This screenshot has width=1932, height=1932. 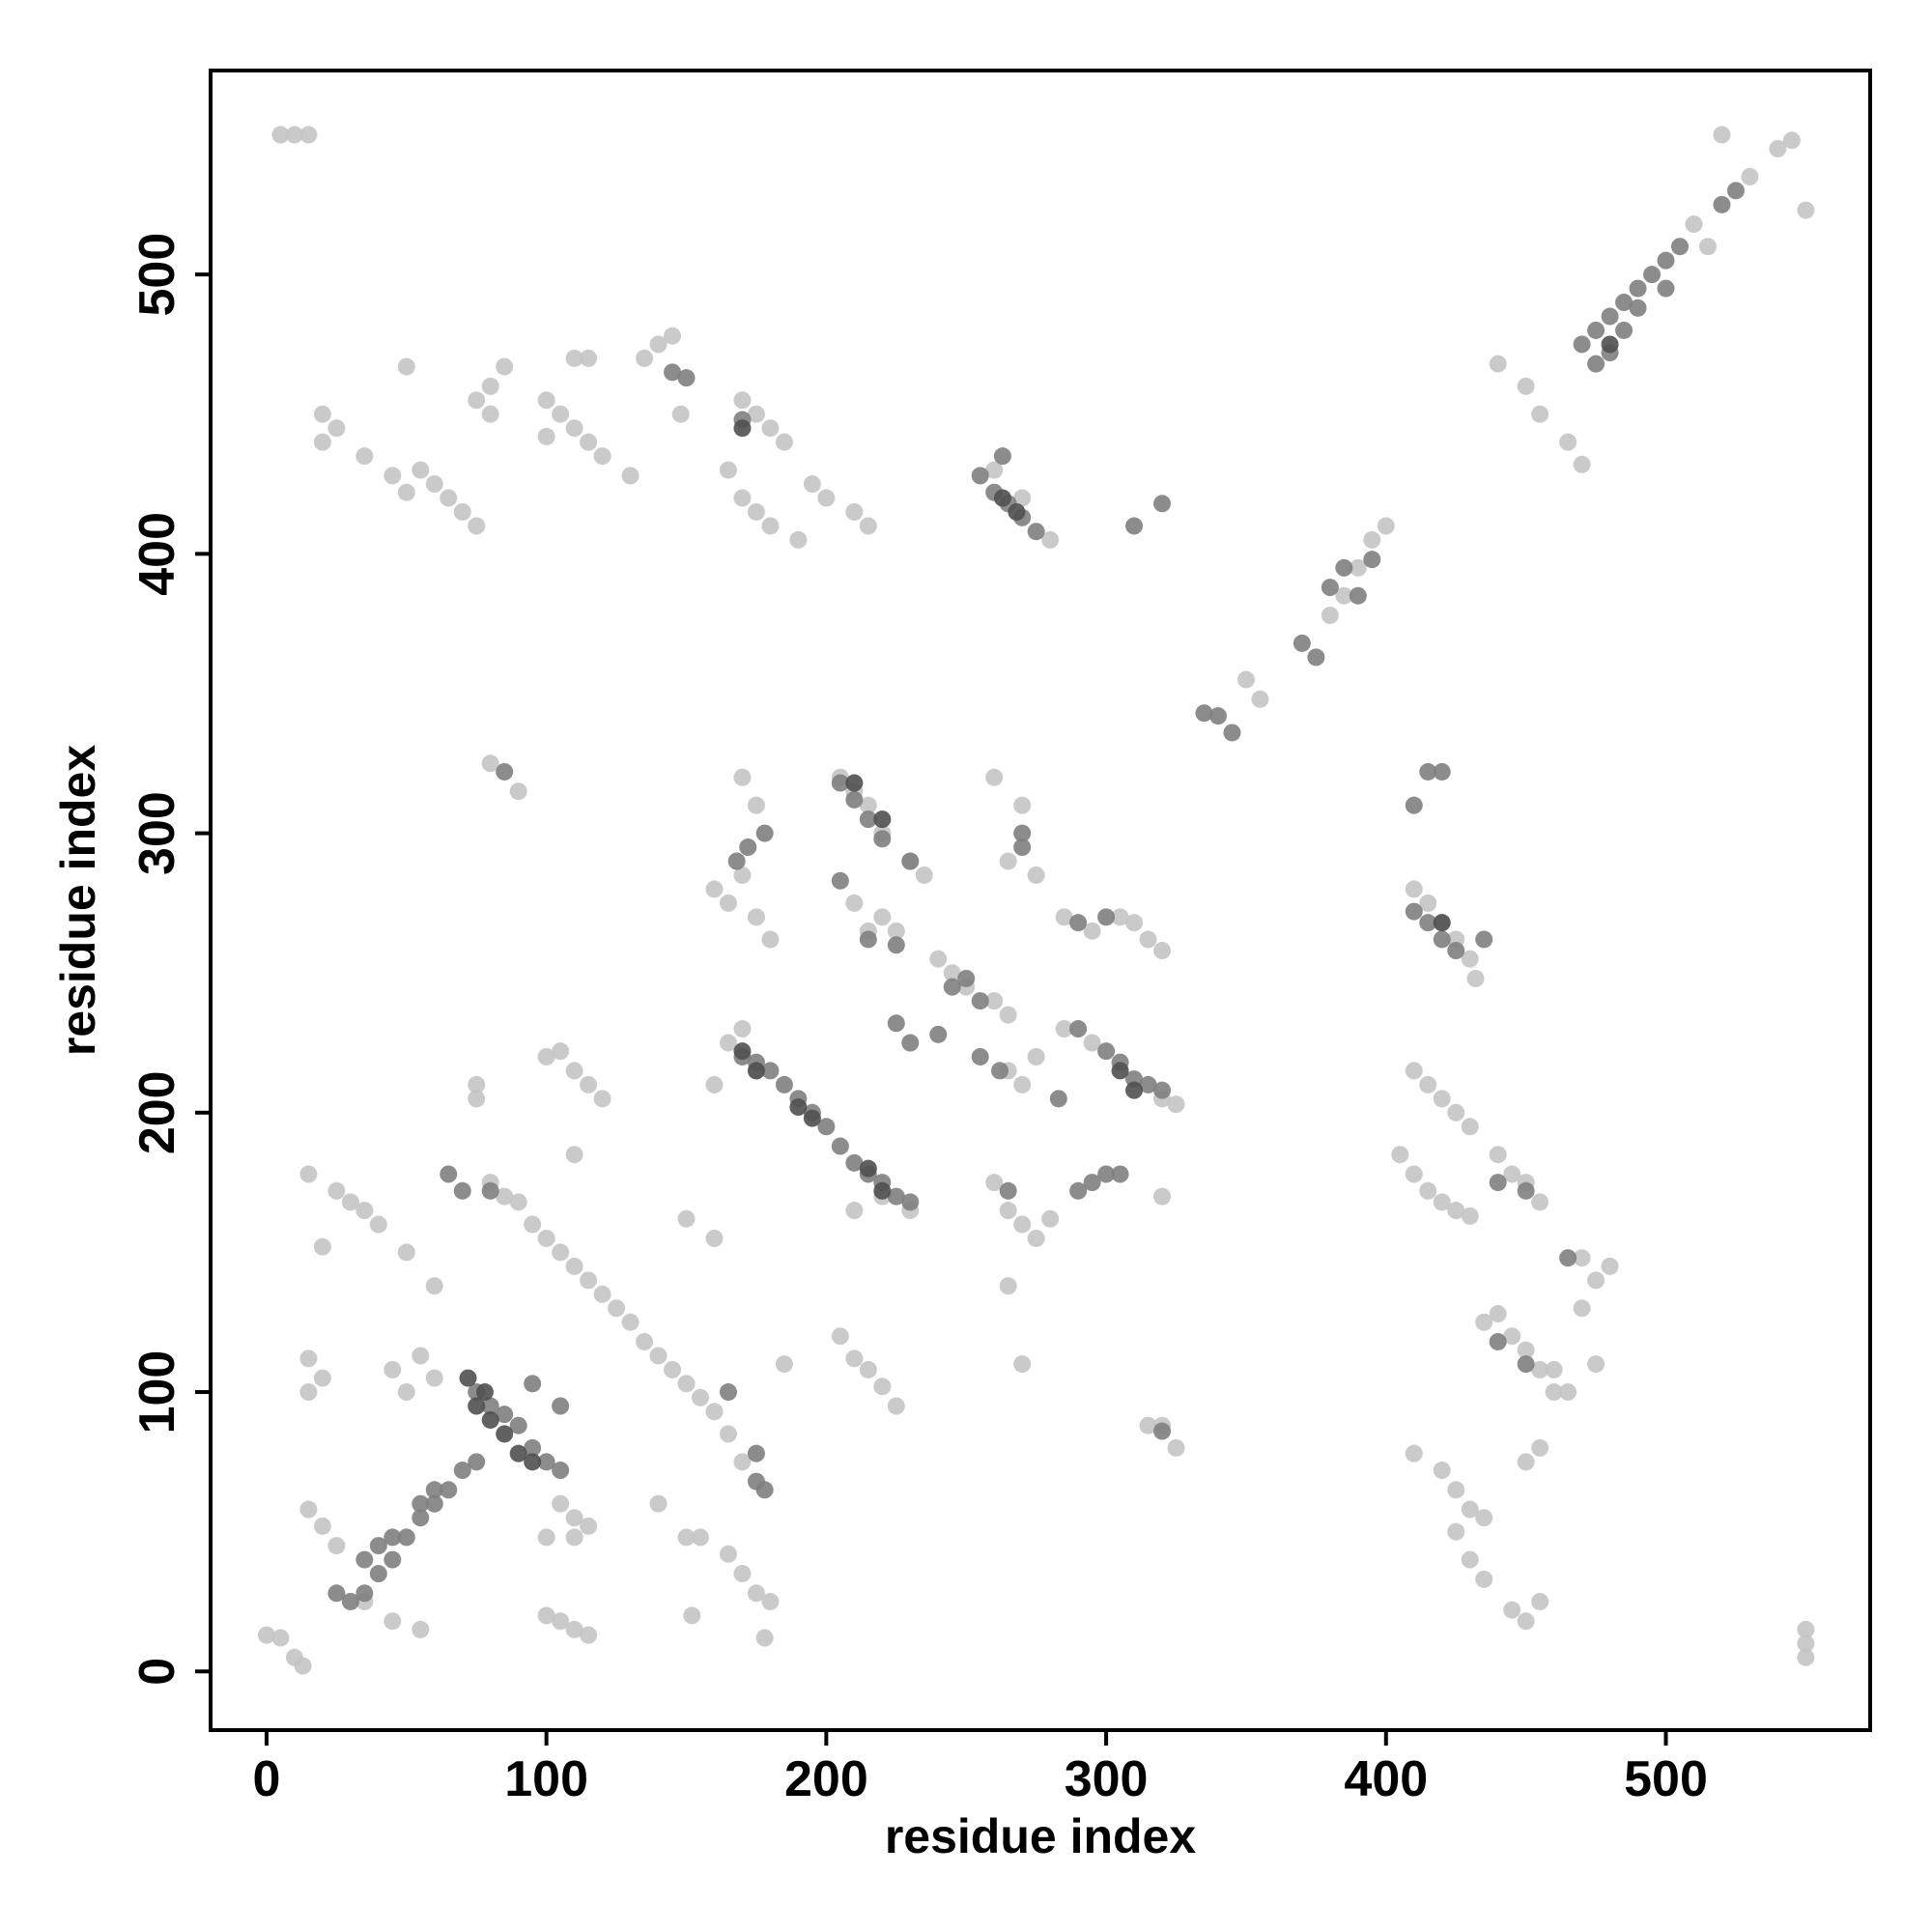 I want to click on x-tick-label: 100, so click(x=546, y=1779).